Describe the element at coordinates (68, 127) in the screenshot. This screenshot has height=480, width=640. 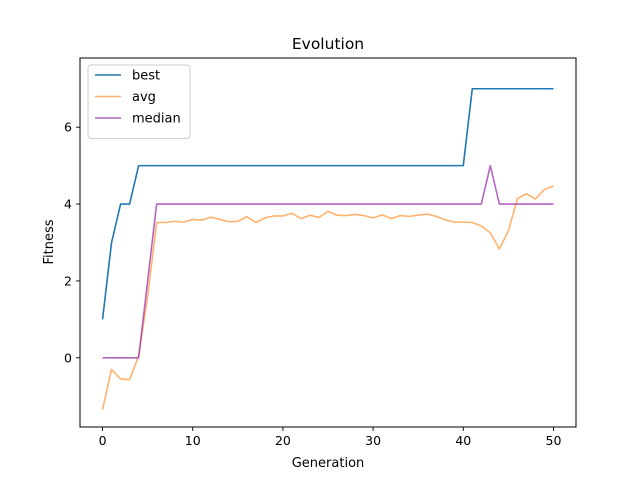
I see `y-tick-label: 6` at that location.